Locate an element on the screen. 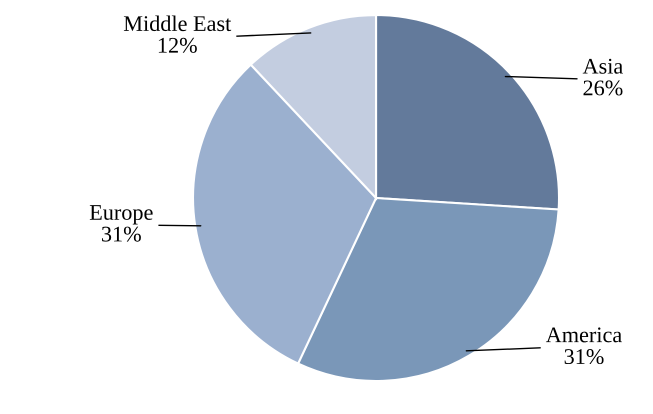 This screenshot has width=653, height=414. data-label: 12% is located at coordinates (177, 45).